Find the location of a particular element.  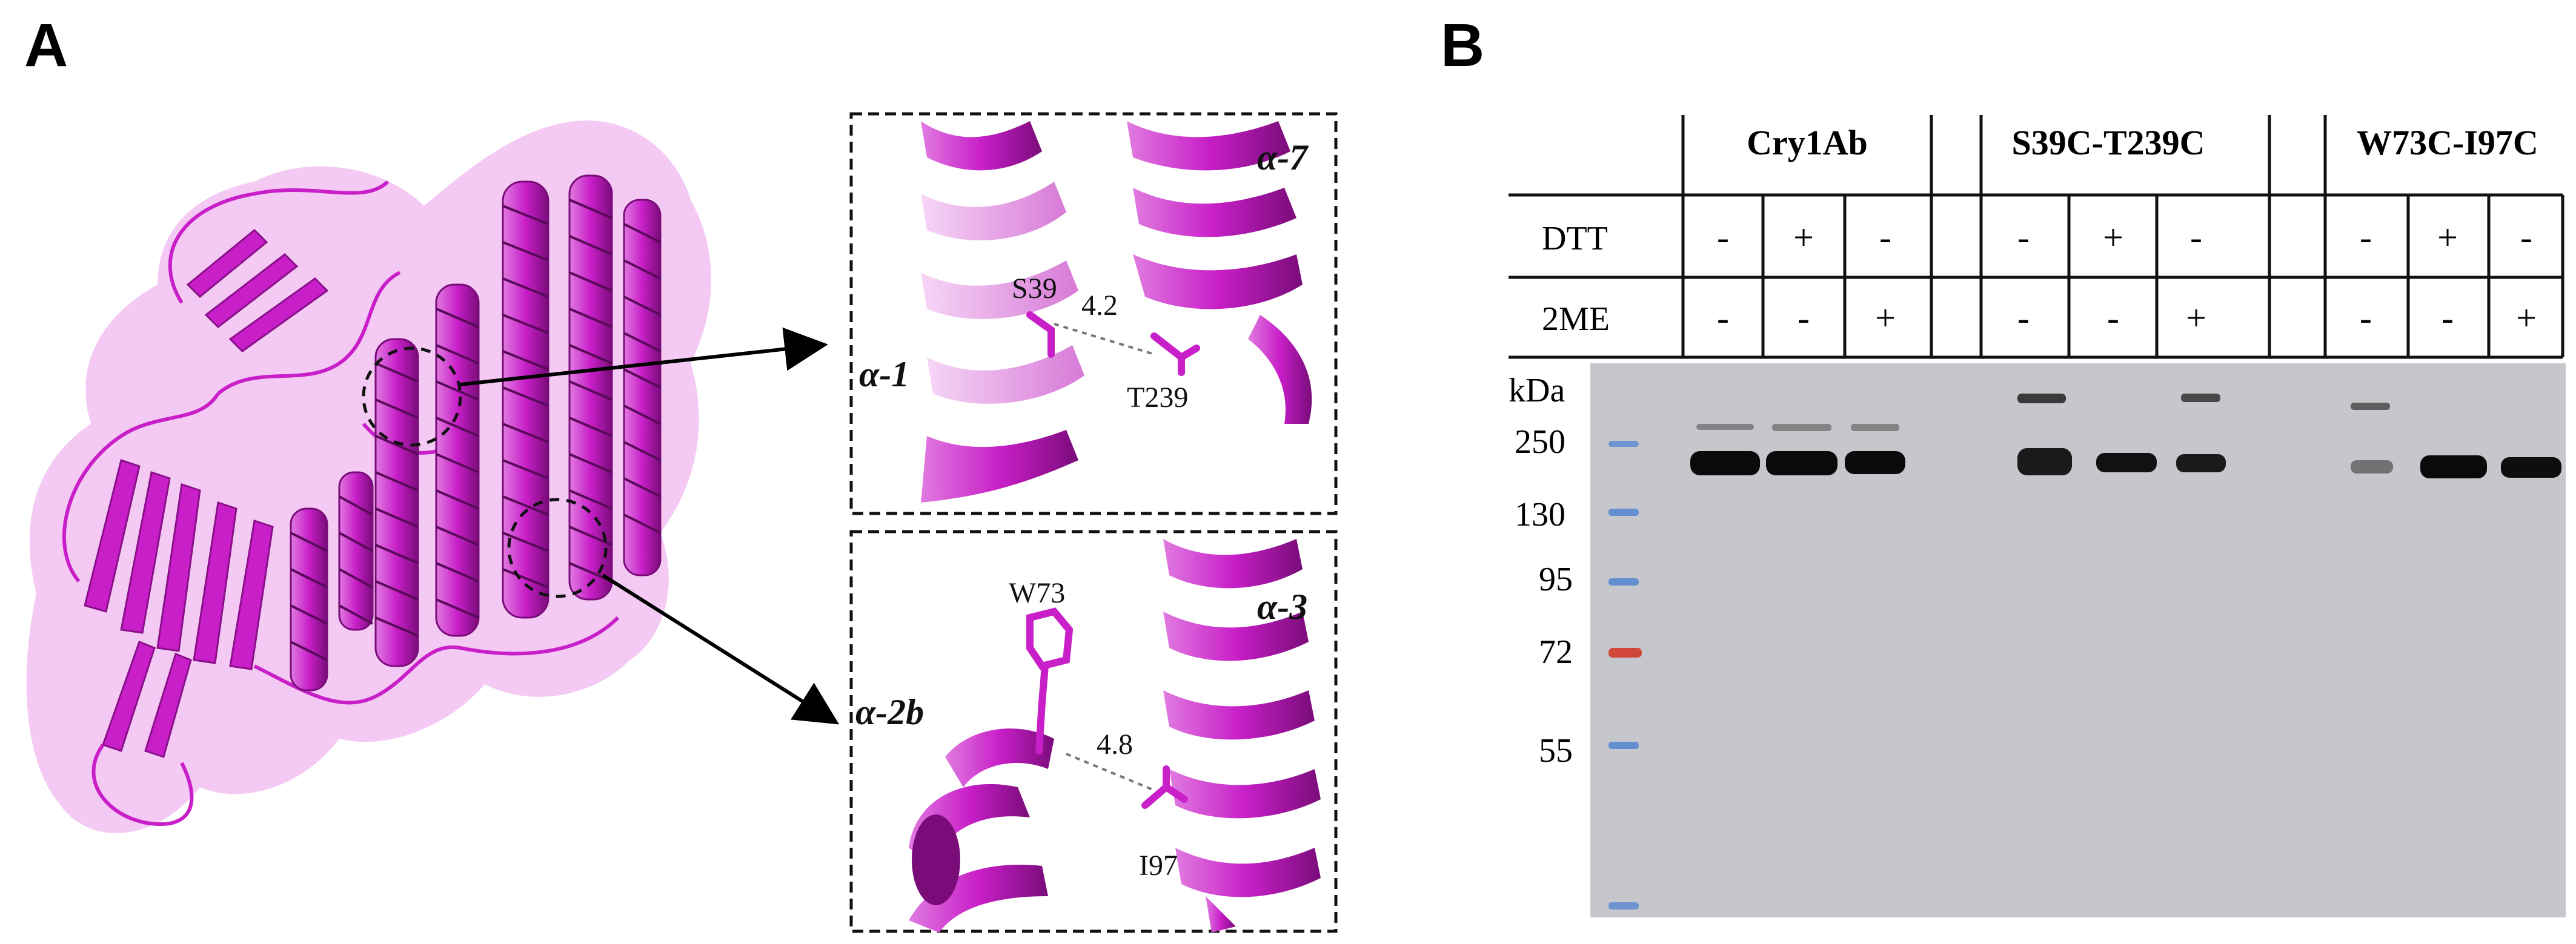

marker-label-72: 72 is located at coordinates (1556, 652).